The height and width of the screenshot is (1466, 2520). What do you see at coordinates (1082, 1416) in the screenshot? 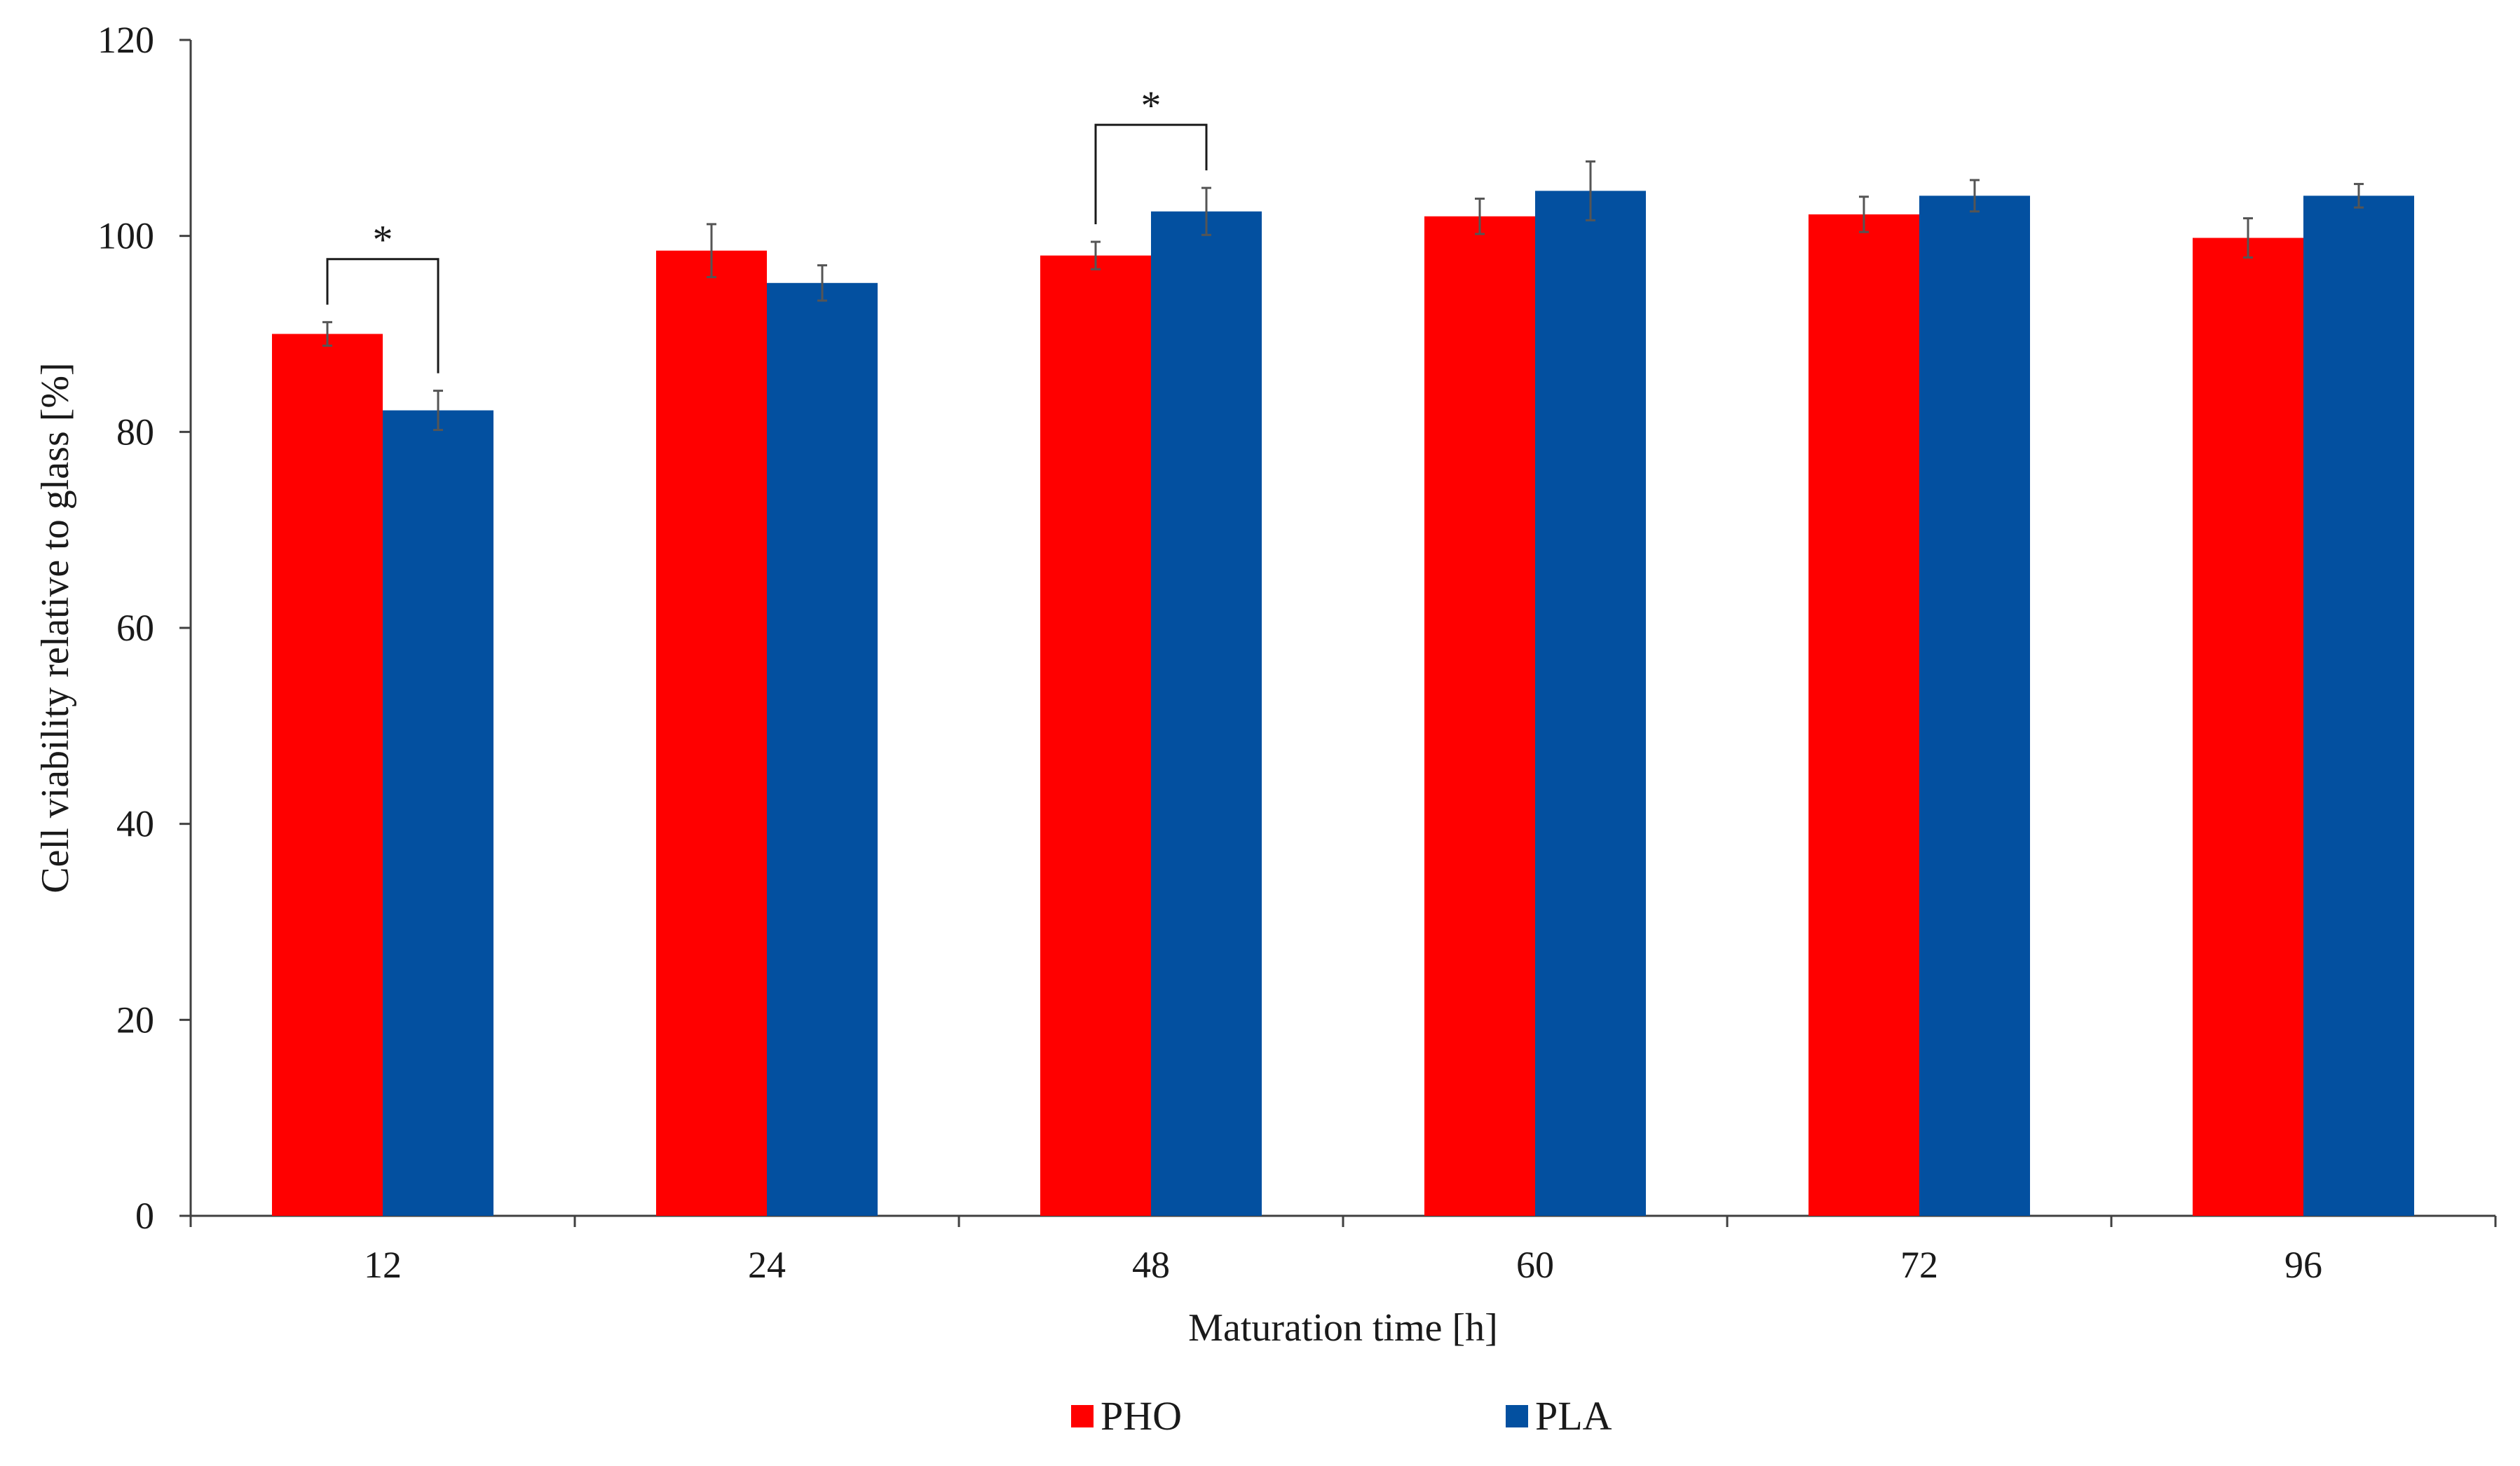
I see `legend-swatch-pho` at bounding box center [1082, 1416].